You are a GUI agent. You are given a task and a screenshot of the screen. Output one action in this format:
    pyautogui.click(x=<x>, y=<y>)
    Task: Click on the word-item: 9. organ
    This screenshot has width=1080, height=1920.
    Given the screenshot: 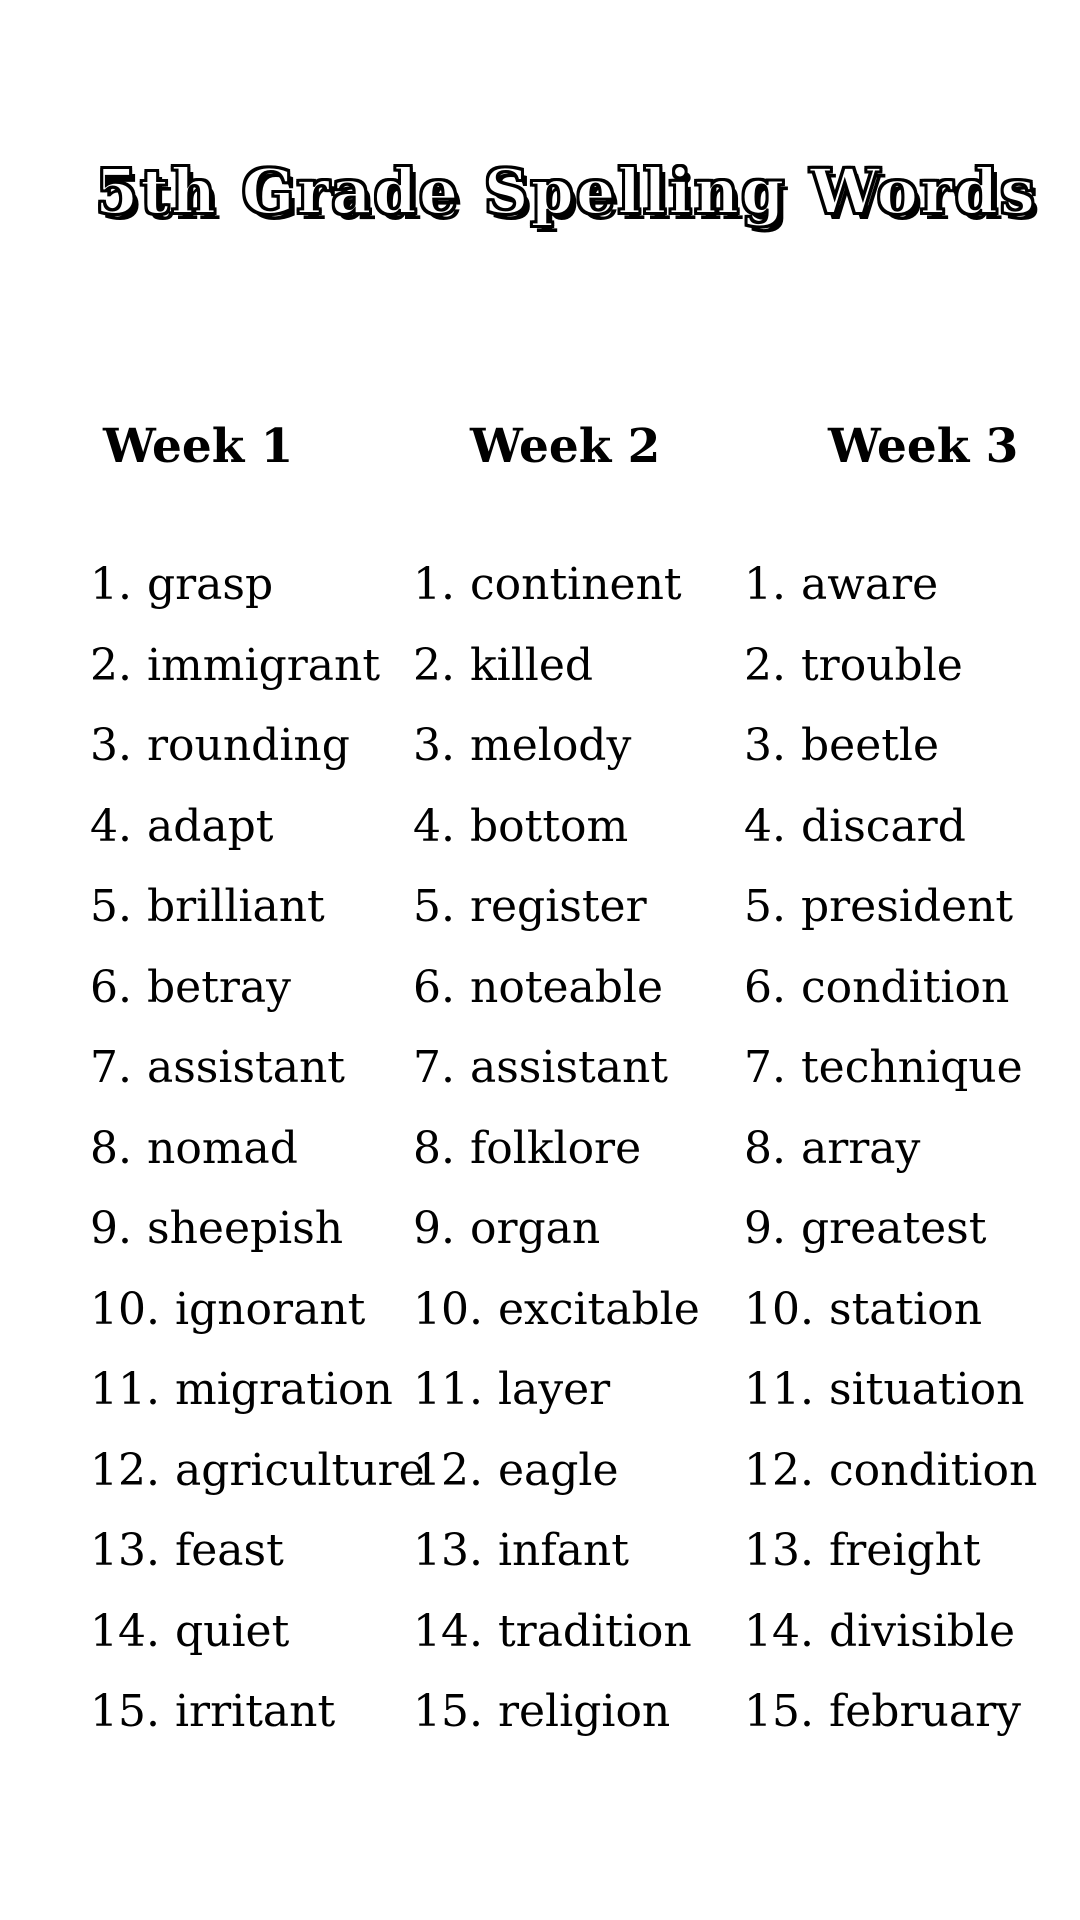 What is the action you would take?
    pyautogui.click(x=556, y=1229)
    